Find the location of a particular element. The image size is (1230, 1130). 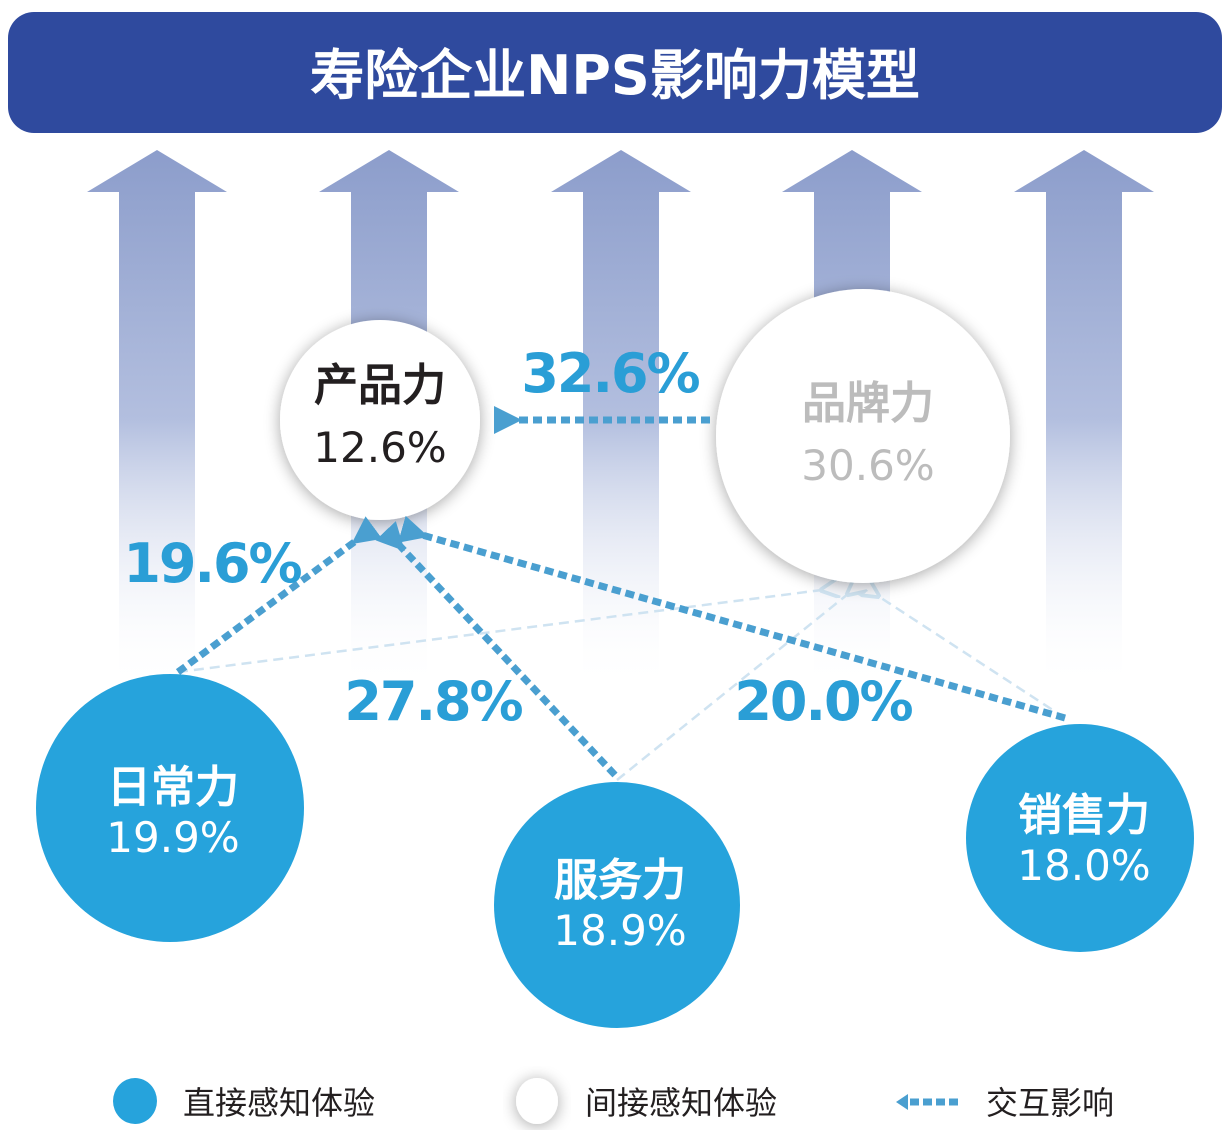

arrow-service-product is located at coordinates (496, 649).